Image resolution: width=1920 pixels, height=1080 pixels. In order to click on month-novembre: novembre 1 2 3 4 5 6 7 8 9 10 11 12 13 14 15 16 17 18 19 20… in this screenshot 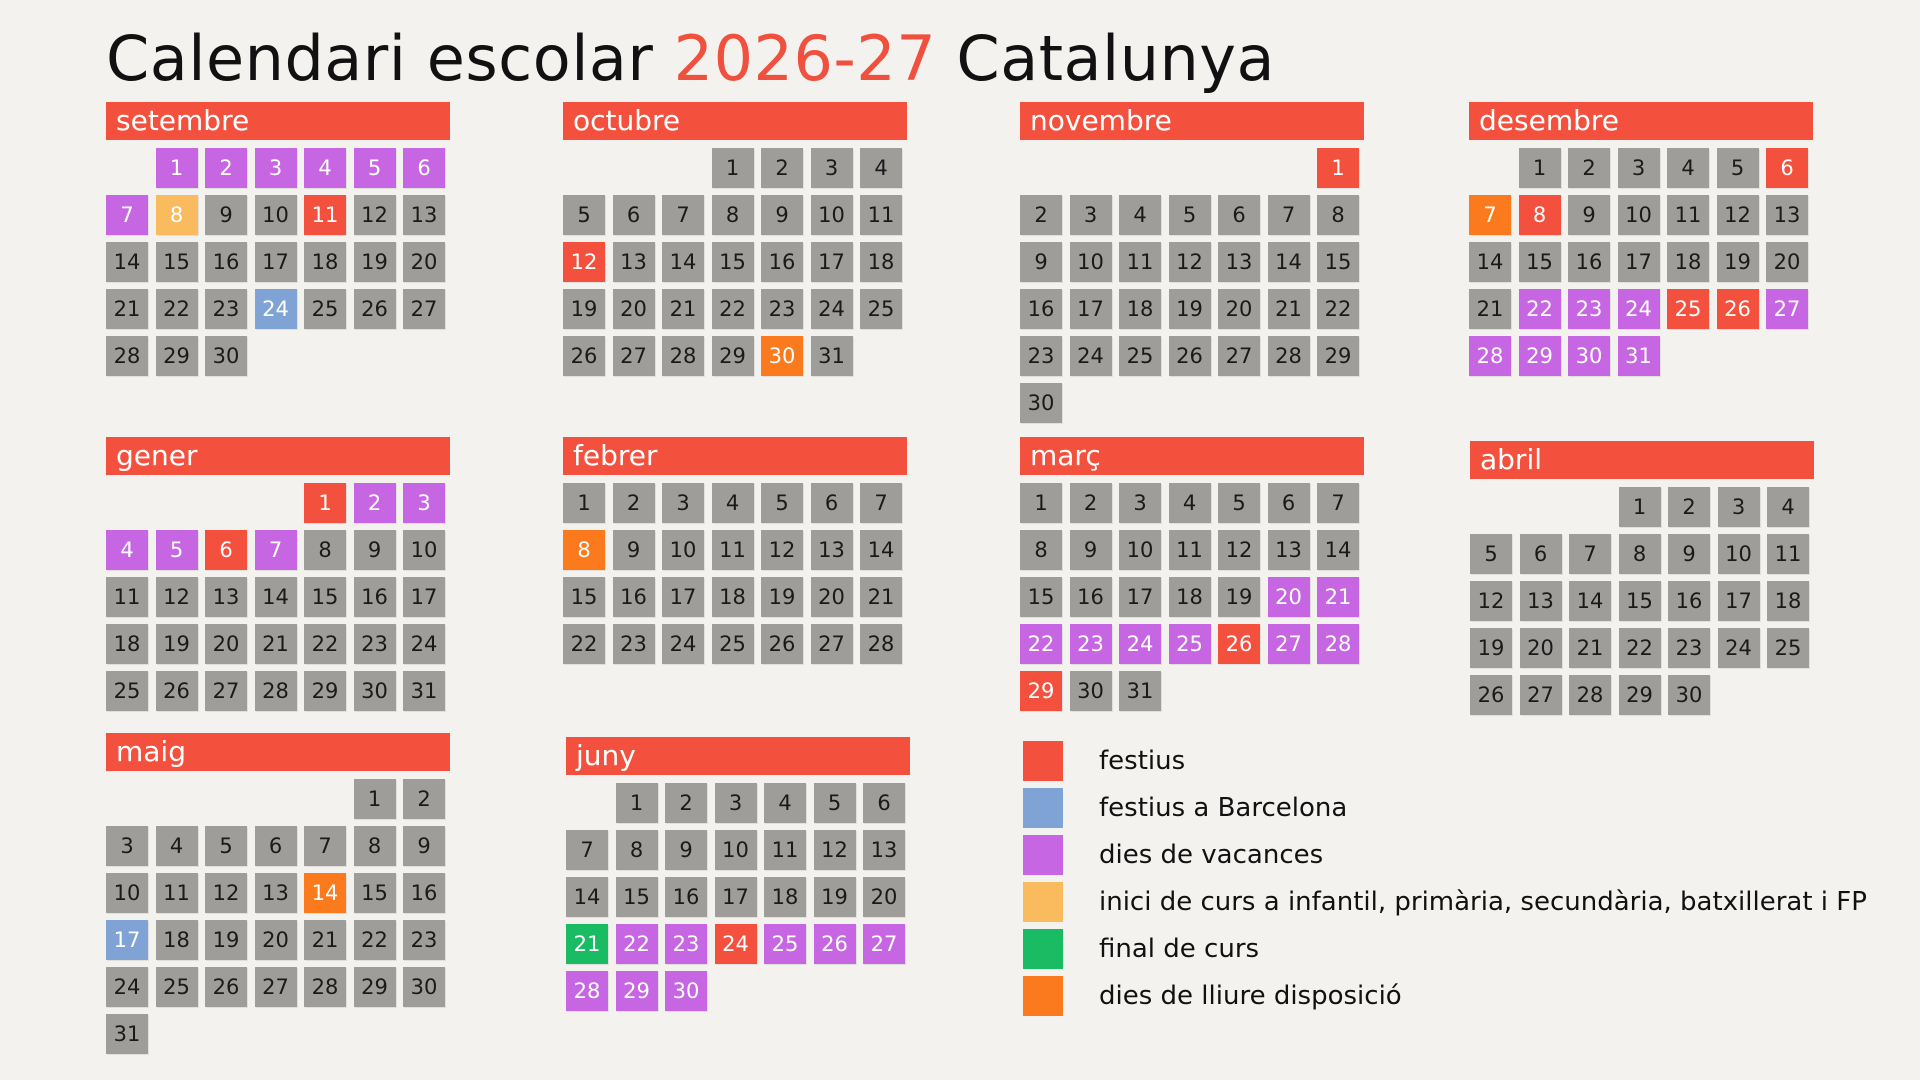, I will do `click(1192, 262)`.